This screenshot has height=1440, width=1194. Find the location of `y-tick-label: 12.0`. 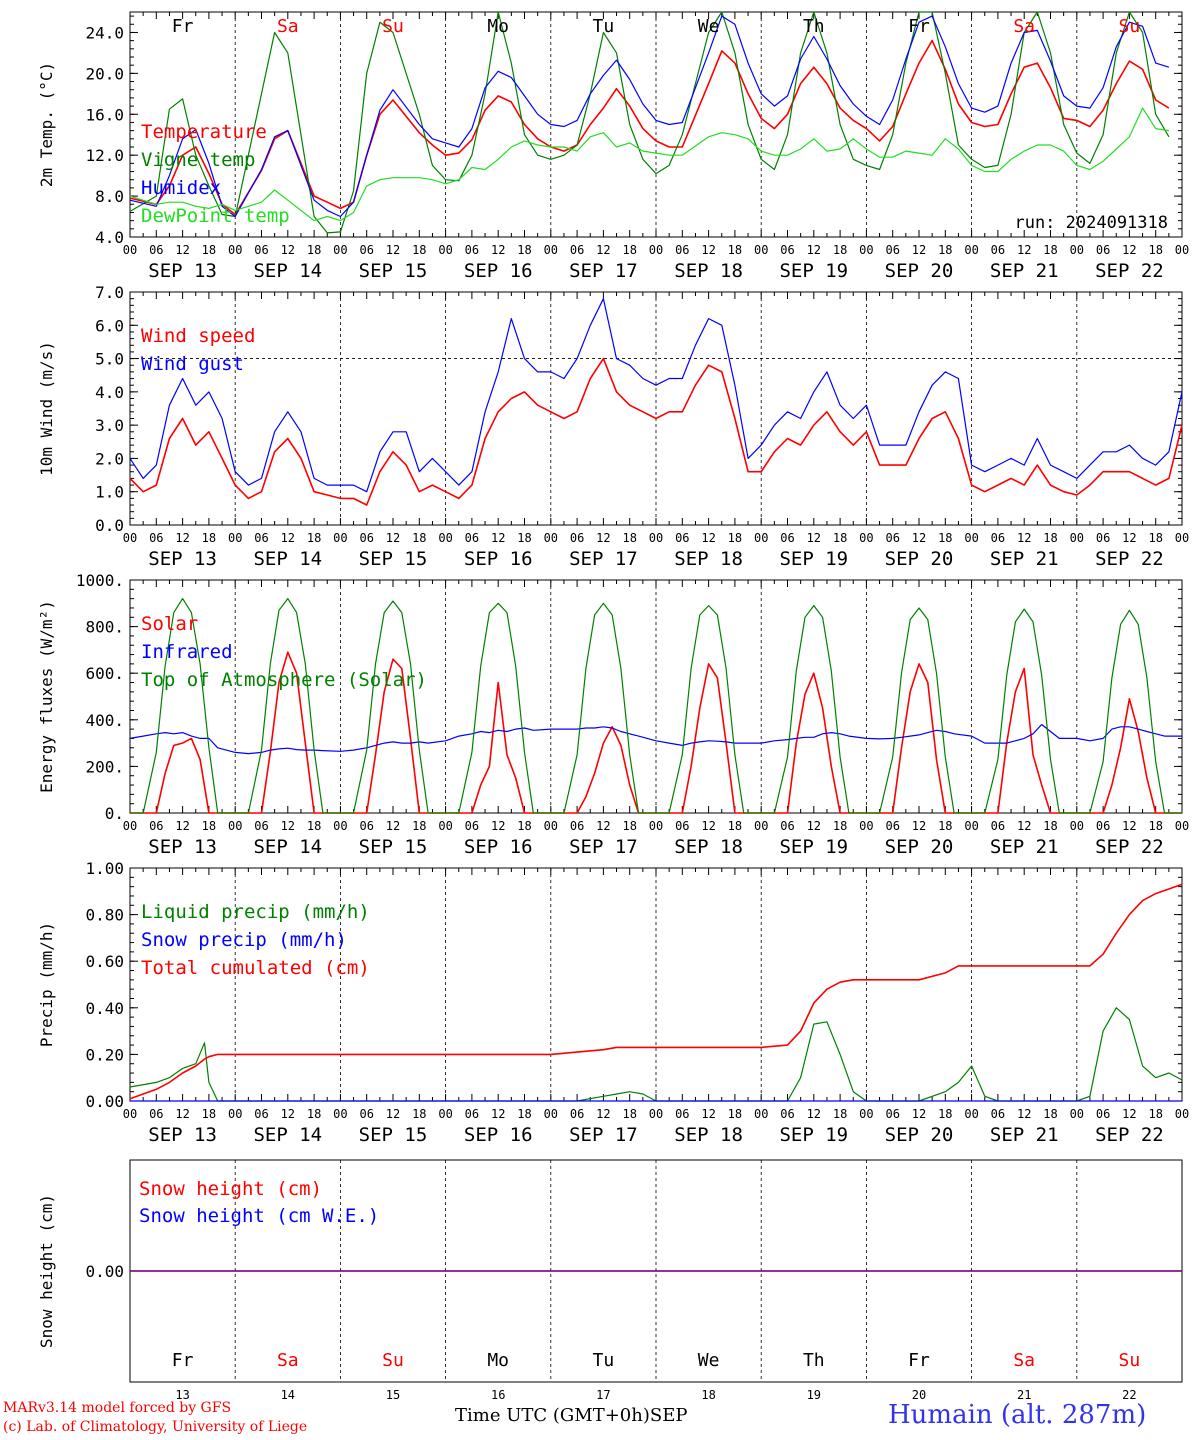

y-tick-label: 12.0 is located at coordinates (104, 155).